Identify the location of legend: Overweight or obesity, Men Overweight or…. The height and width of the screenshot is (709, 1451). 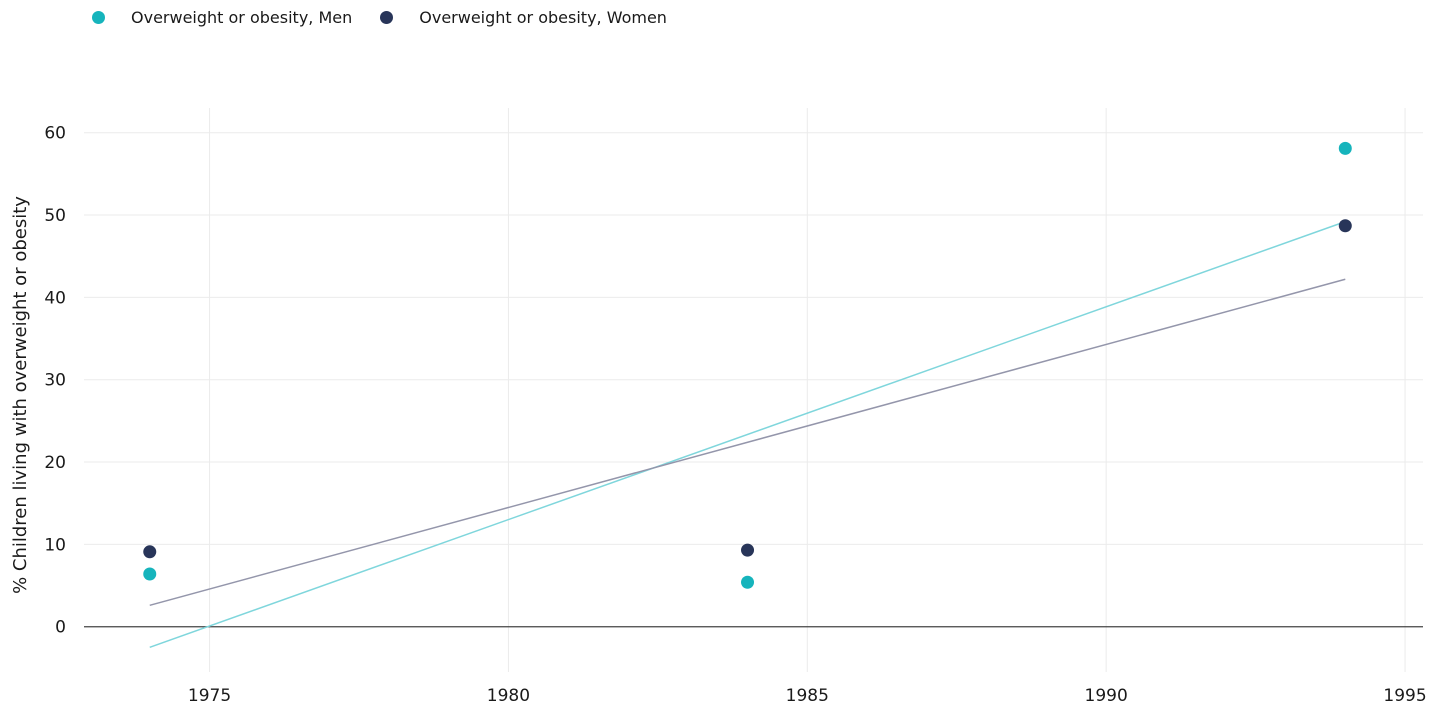
(393, 17).